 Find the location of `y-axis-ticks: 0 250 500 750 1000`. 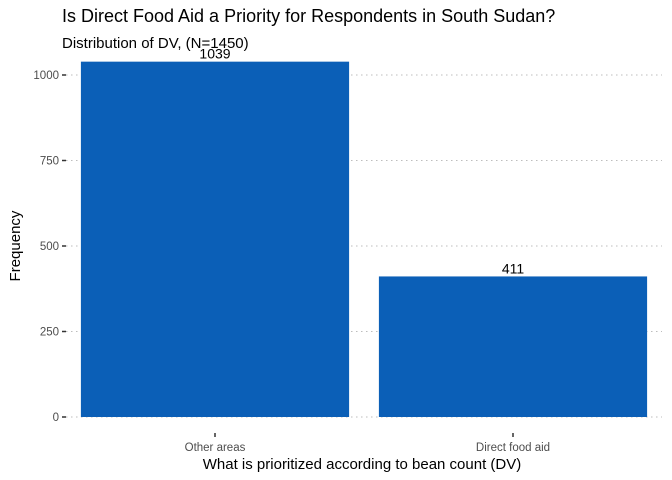

y-axis-ticks: 0 250 500 750 1000 is located at coordinates (49, 247).